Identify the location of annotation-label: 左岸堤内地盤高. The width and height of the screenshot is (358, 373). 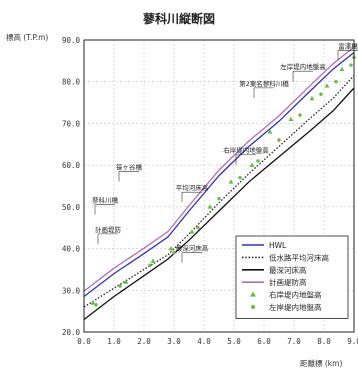
(303, 66).